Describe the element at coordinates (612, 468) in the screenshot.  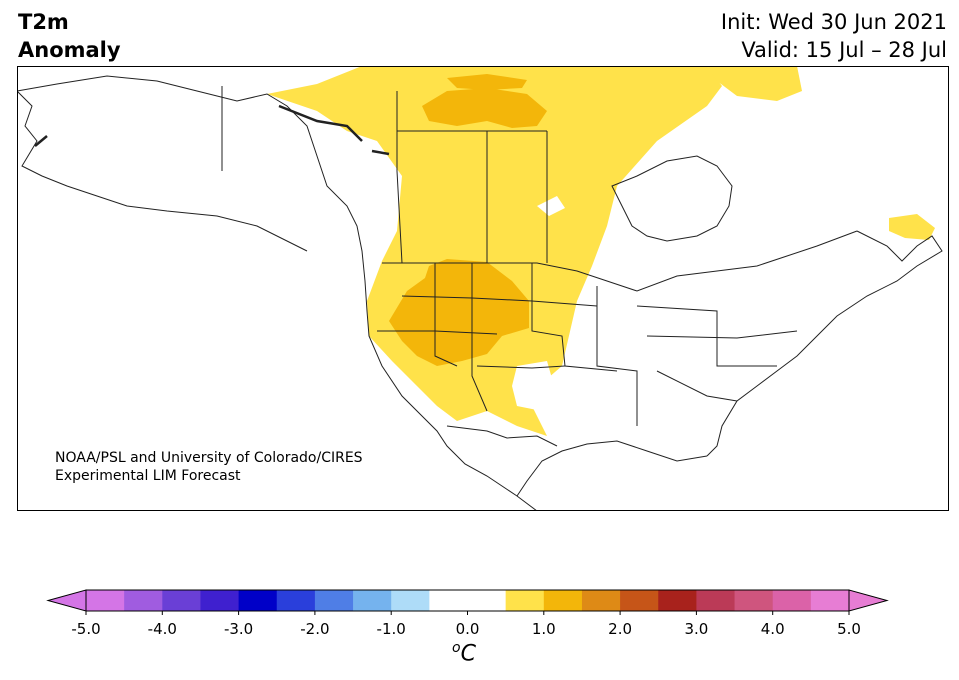
I see `gulf-coastline` at that location.